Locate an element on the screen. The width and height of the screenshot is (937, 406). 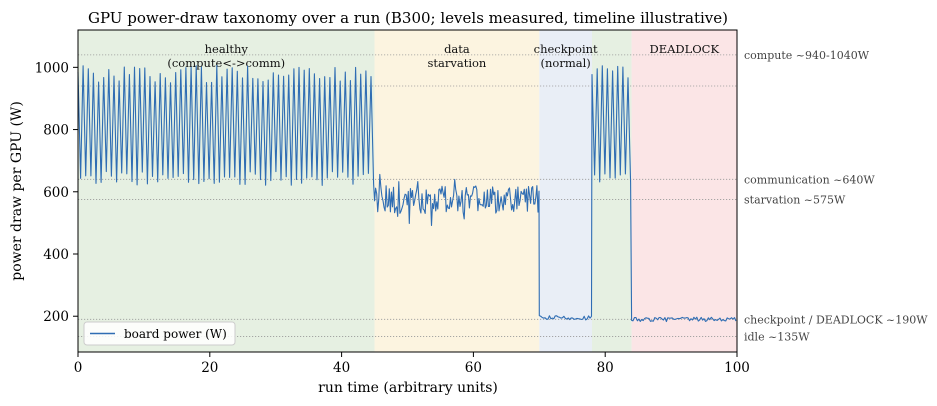
region-label: (normal) is located at coordinates (566, 63).